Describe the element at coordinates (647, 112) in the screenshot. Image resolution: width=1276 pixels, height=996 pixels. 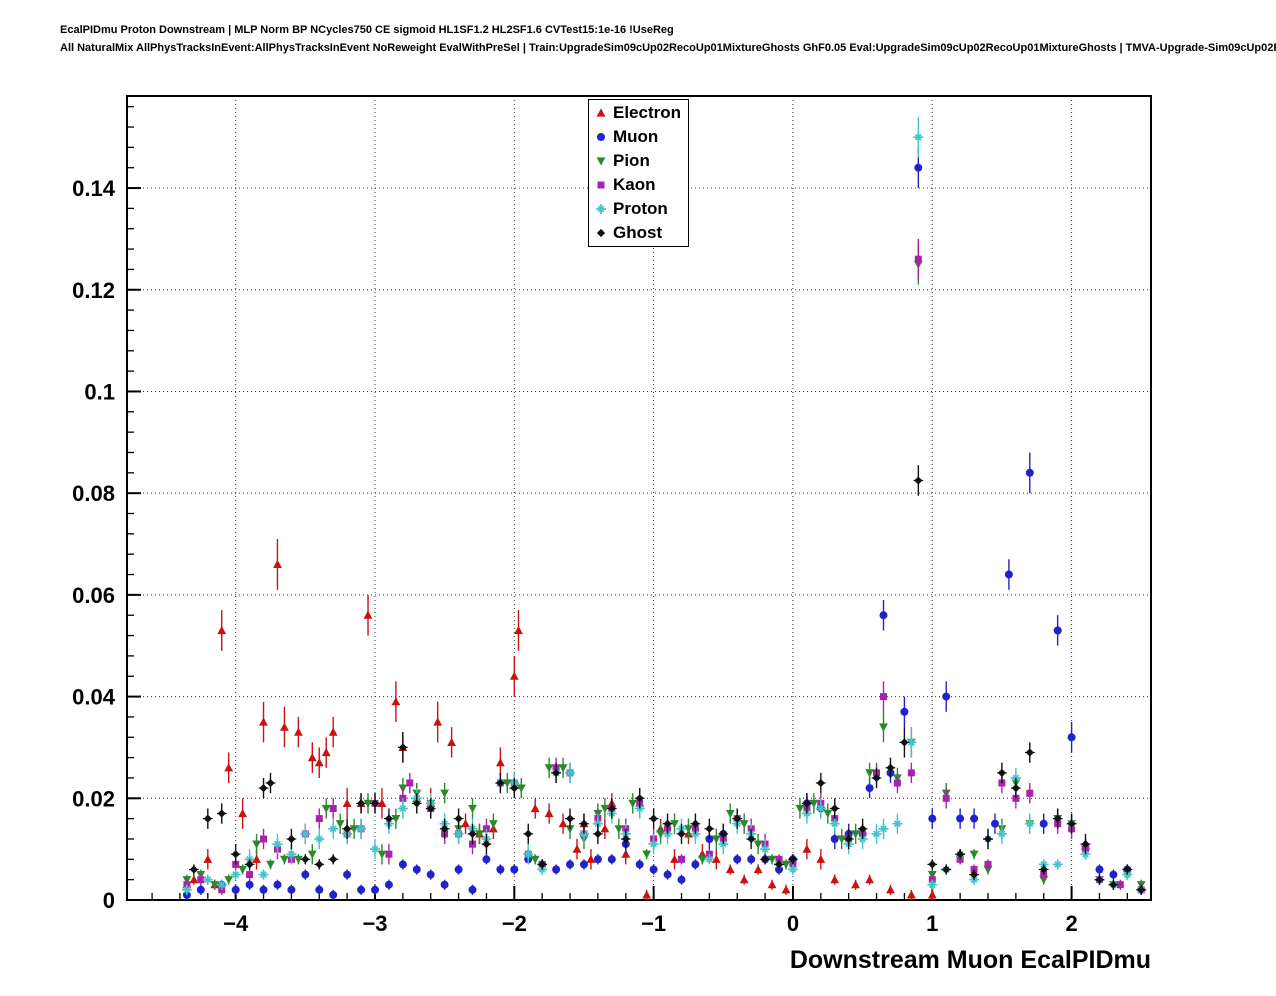
I see `legend-label-electron: Electron` at that location.